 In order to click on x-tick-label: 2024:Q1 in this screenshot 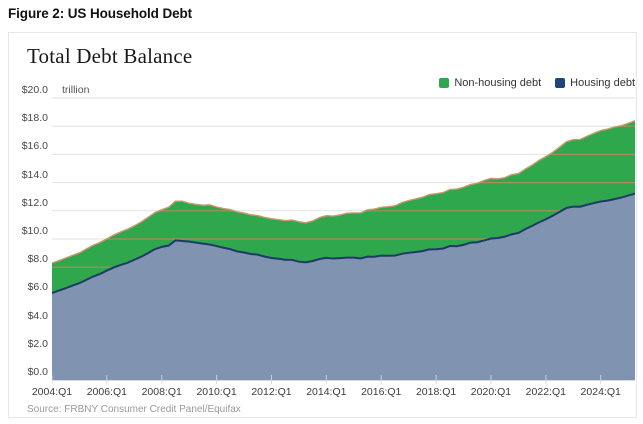, I will do `click(600, 392)`.